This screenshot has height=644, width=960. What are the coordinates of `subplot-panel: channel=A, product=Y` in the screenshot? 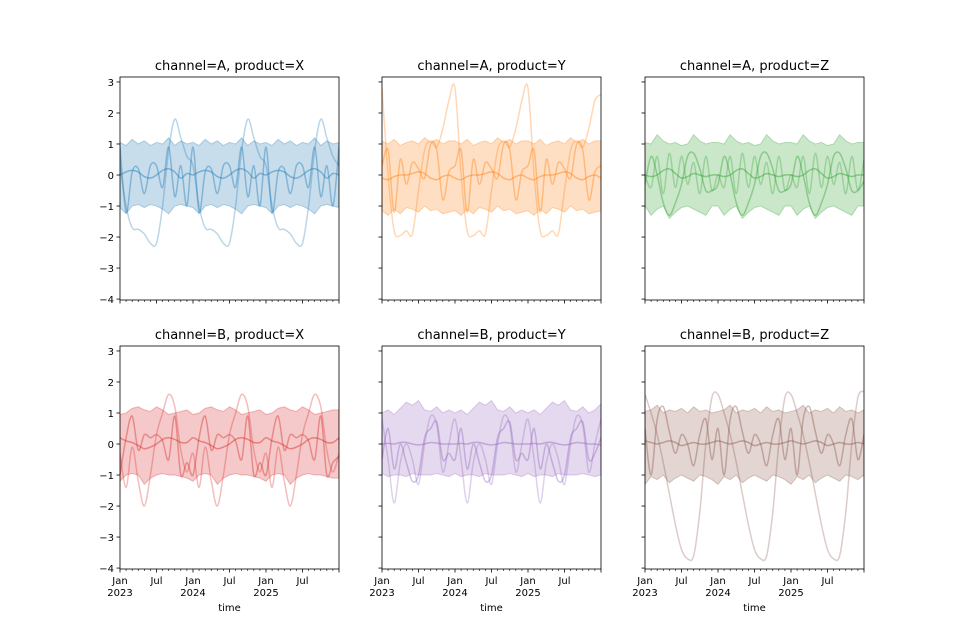 It's located at (490, 181).